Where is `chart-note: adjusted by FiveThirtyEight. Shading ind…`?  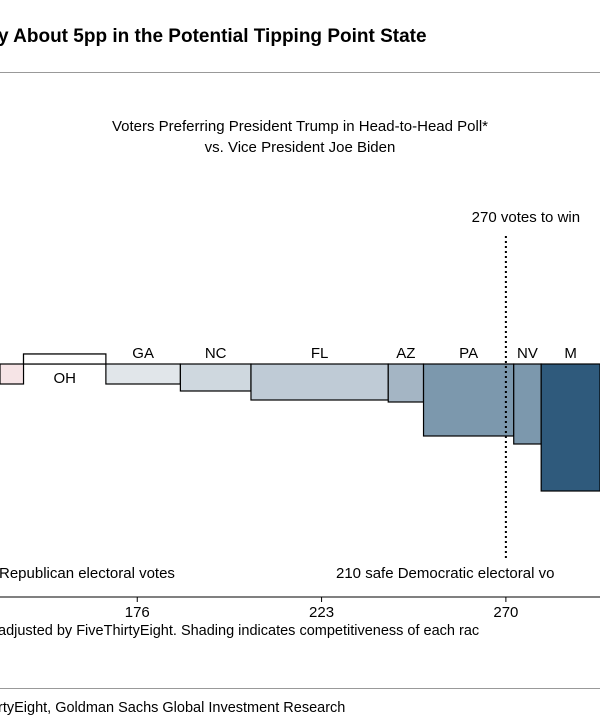 chart-note: adjusted by FiveThirtyEight. Shading ind… is located at coordinates (240, 631).